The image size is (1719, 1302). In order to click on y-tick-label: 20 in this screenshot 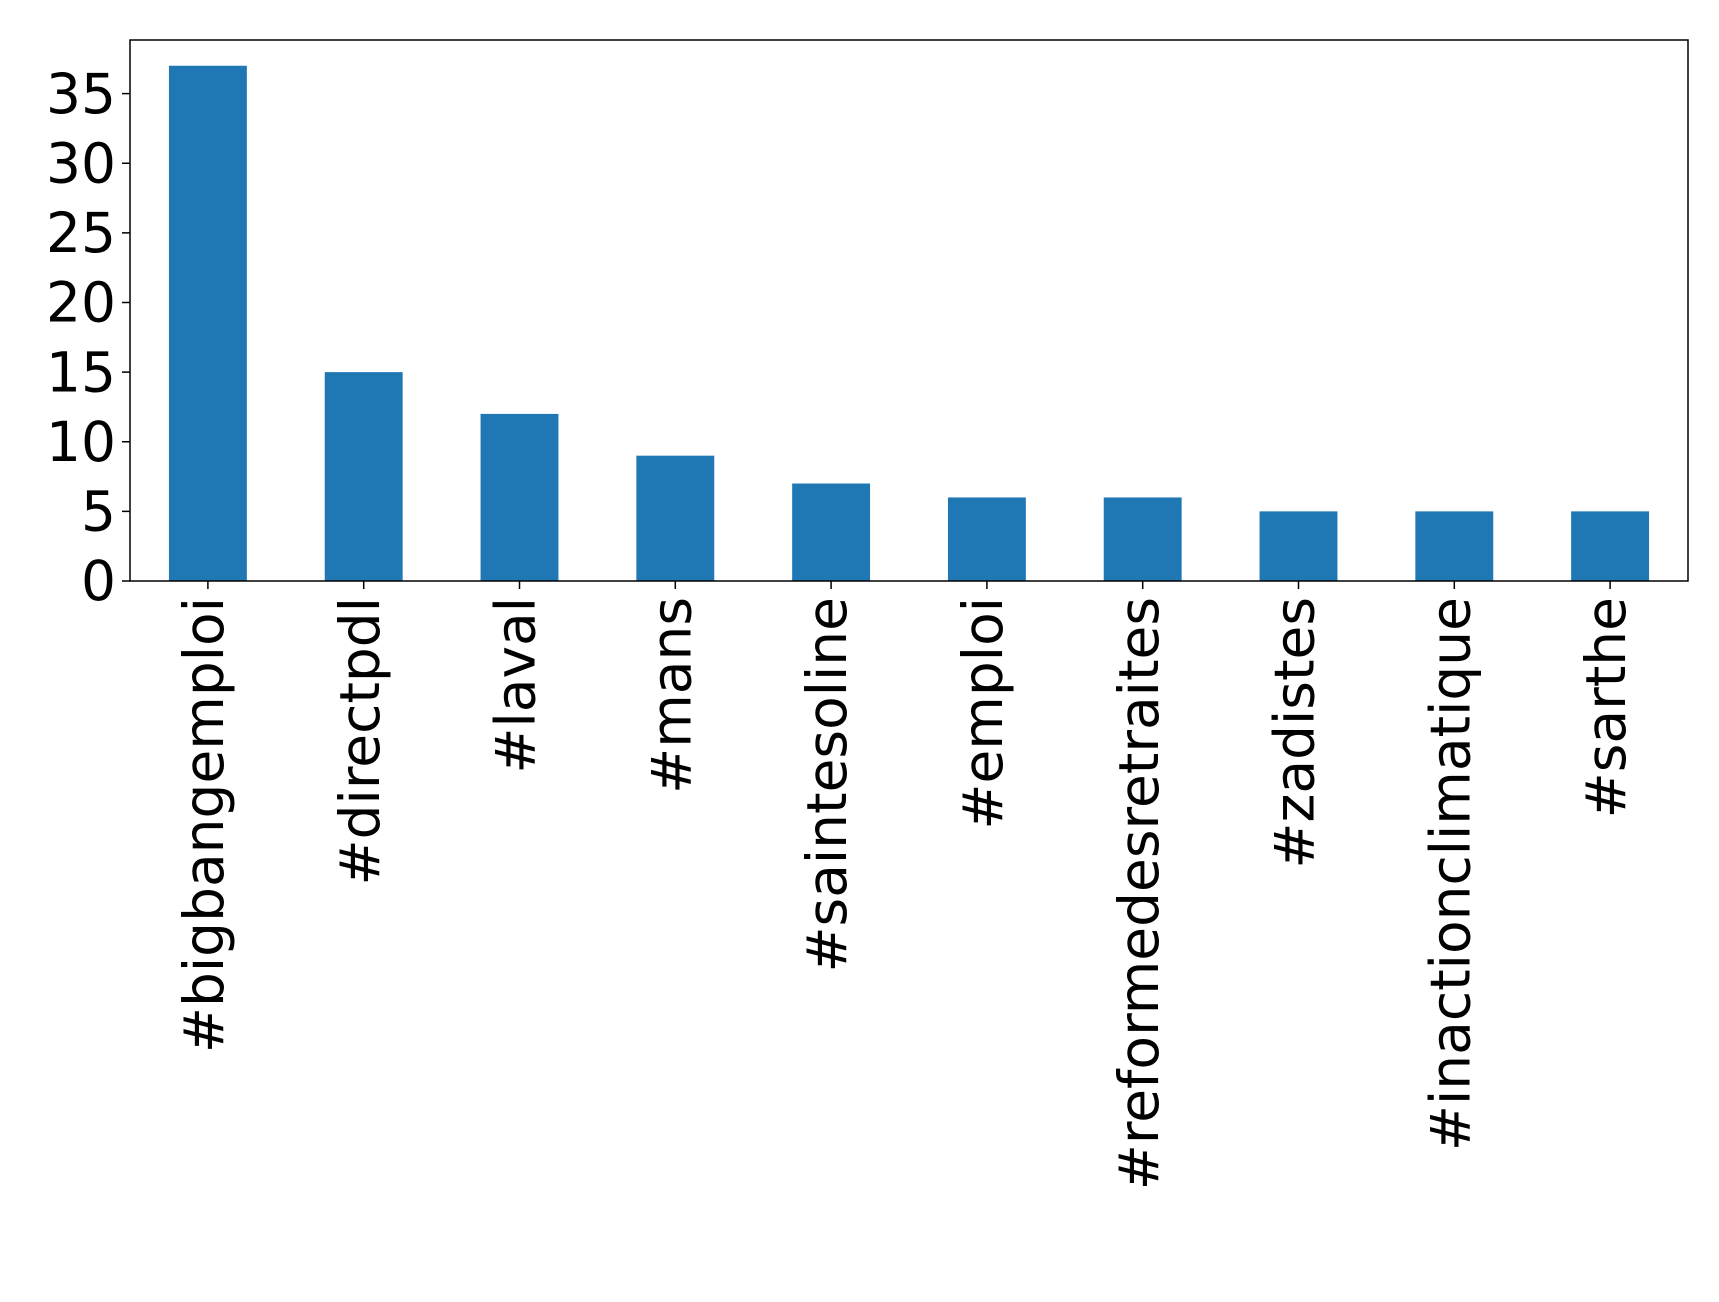, I will do `click(81, 303)`.